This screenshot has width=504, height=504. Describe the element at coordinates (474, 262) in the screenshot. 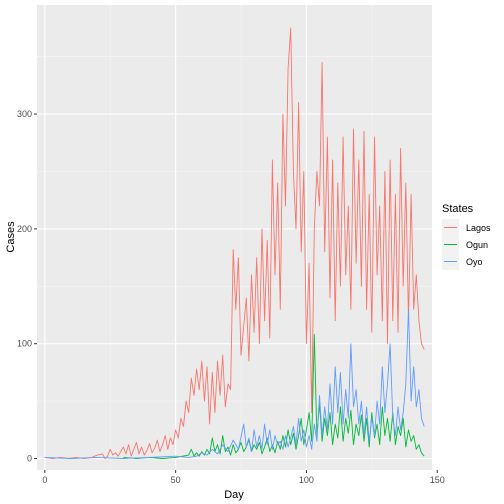

I see `legend-label-oyo: Oyo` at that location.